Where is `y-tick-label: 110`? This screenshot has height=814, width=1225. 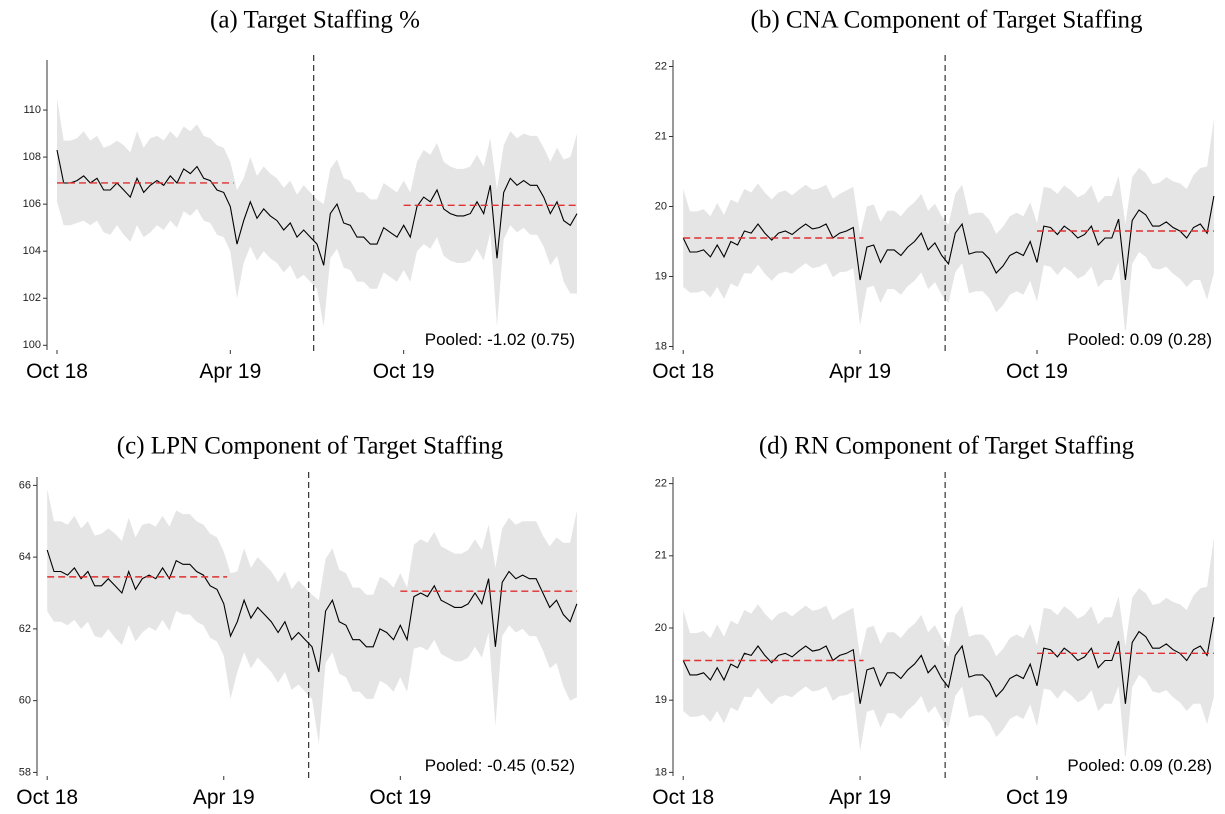
y-tick-label: 110 is located at coordinates (32, 110).